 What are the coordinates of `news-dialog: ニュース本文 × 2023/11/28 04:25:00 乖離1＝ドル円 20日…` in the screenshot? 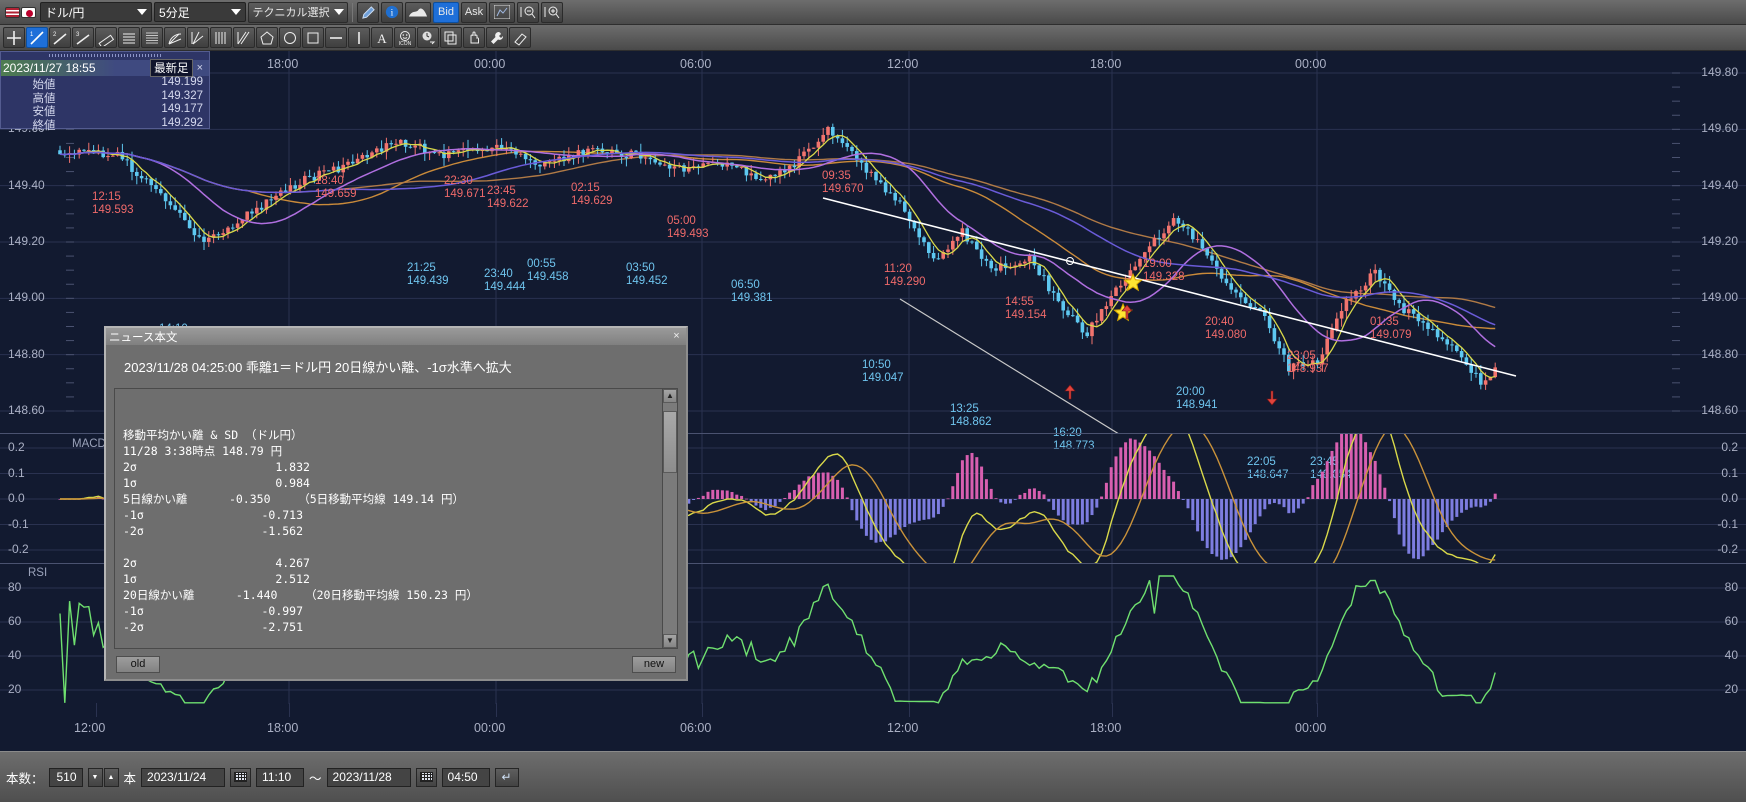 It's located at (396, 503).